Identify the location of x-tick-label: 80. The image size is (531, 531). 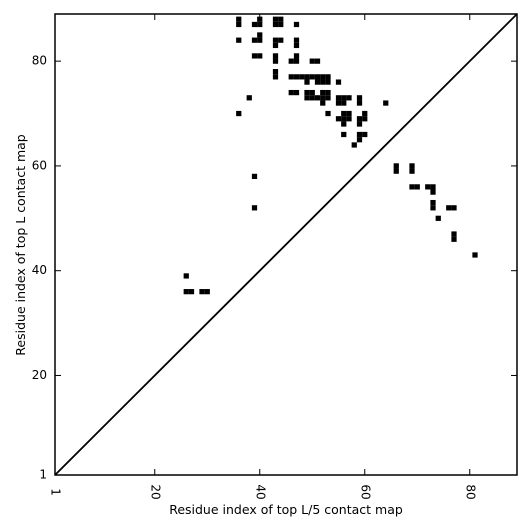
(470, 491).